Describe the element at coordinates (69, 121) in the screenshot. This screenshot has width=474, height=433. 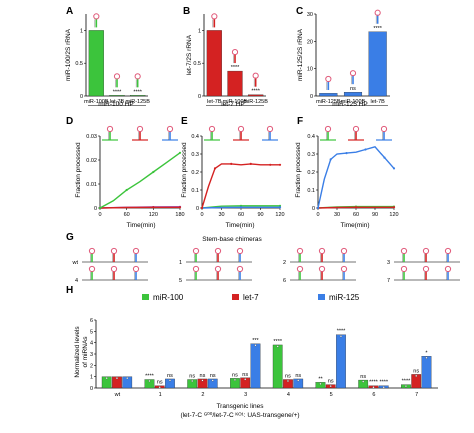
I see `panel-d-label: D` at that location.